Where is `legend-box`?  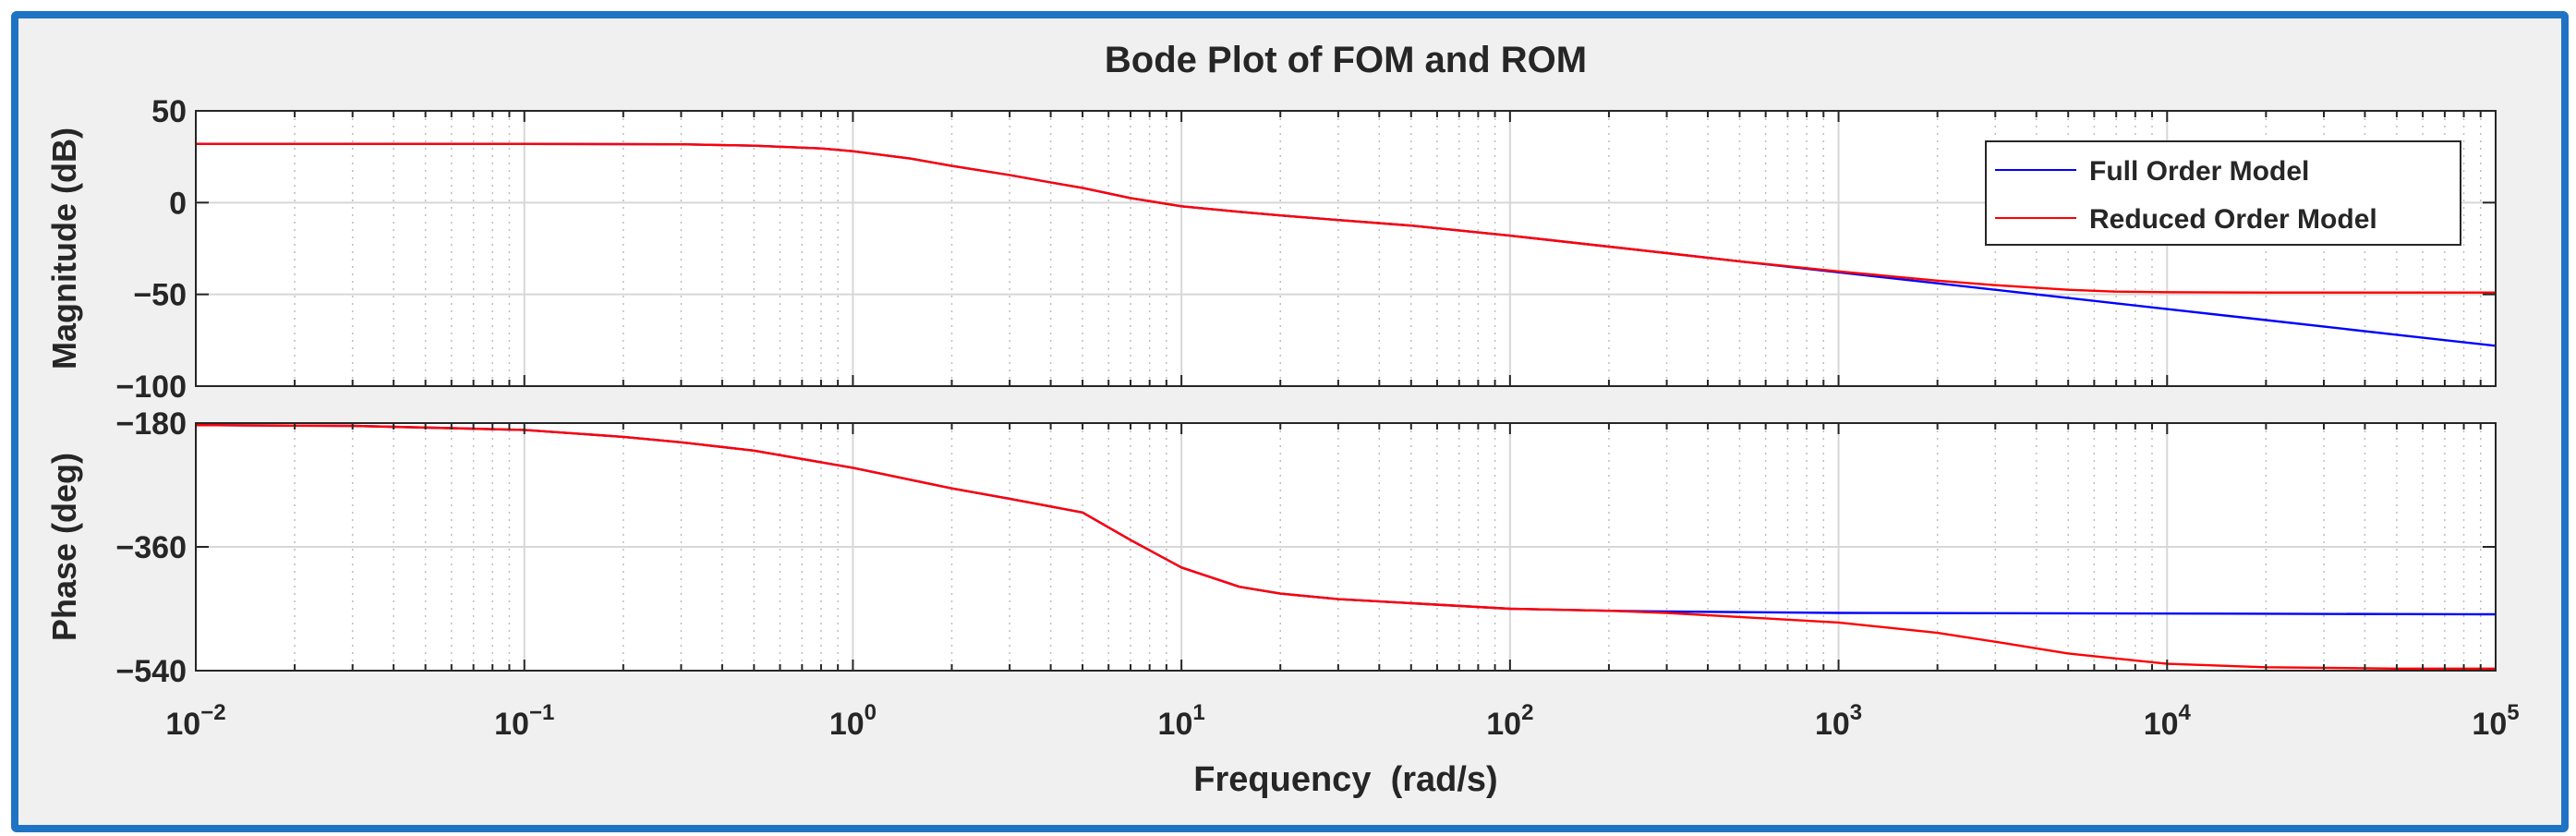
legend-box is located at coordinates (2223, 193).